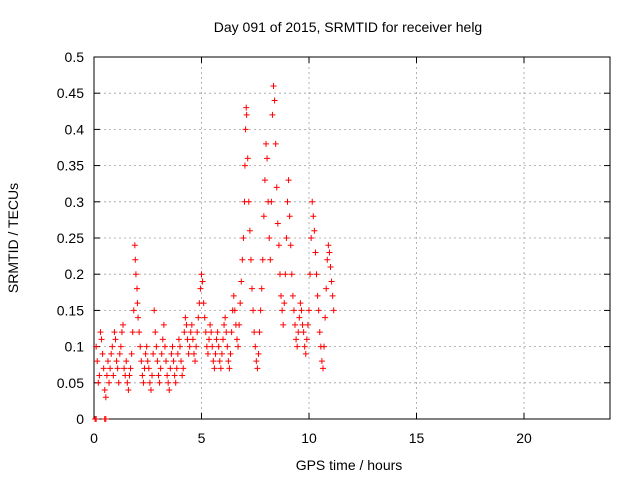 The height and width of the screenshot is (480, 640). Describe the element at coordinates (70, 310) in the screenshot. I see `y-tick-label: 0.15` at that location.